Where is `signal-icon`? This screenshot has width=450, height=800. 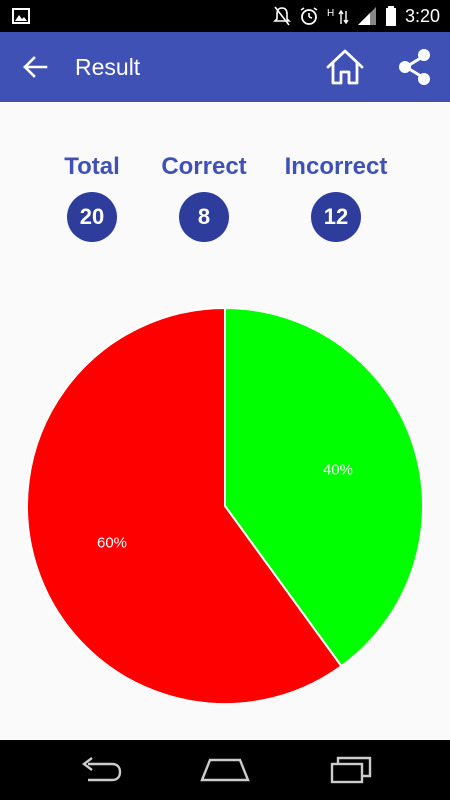
signal-icon is located at coordinates (366, 16).